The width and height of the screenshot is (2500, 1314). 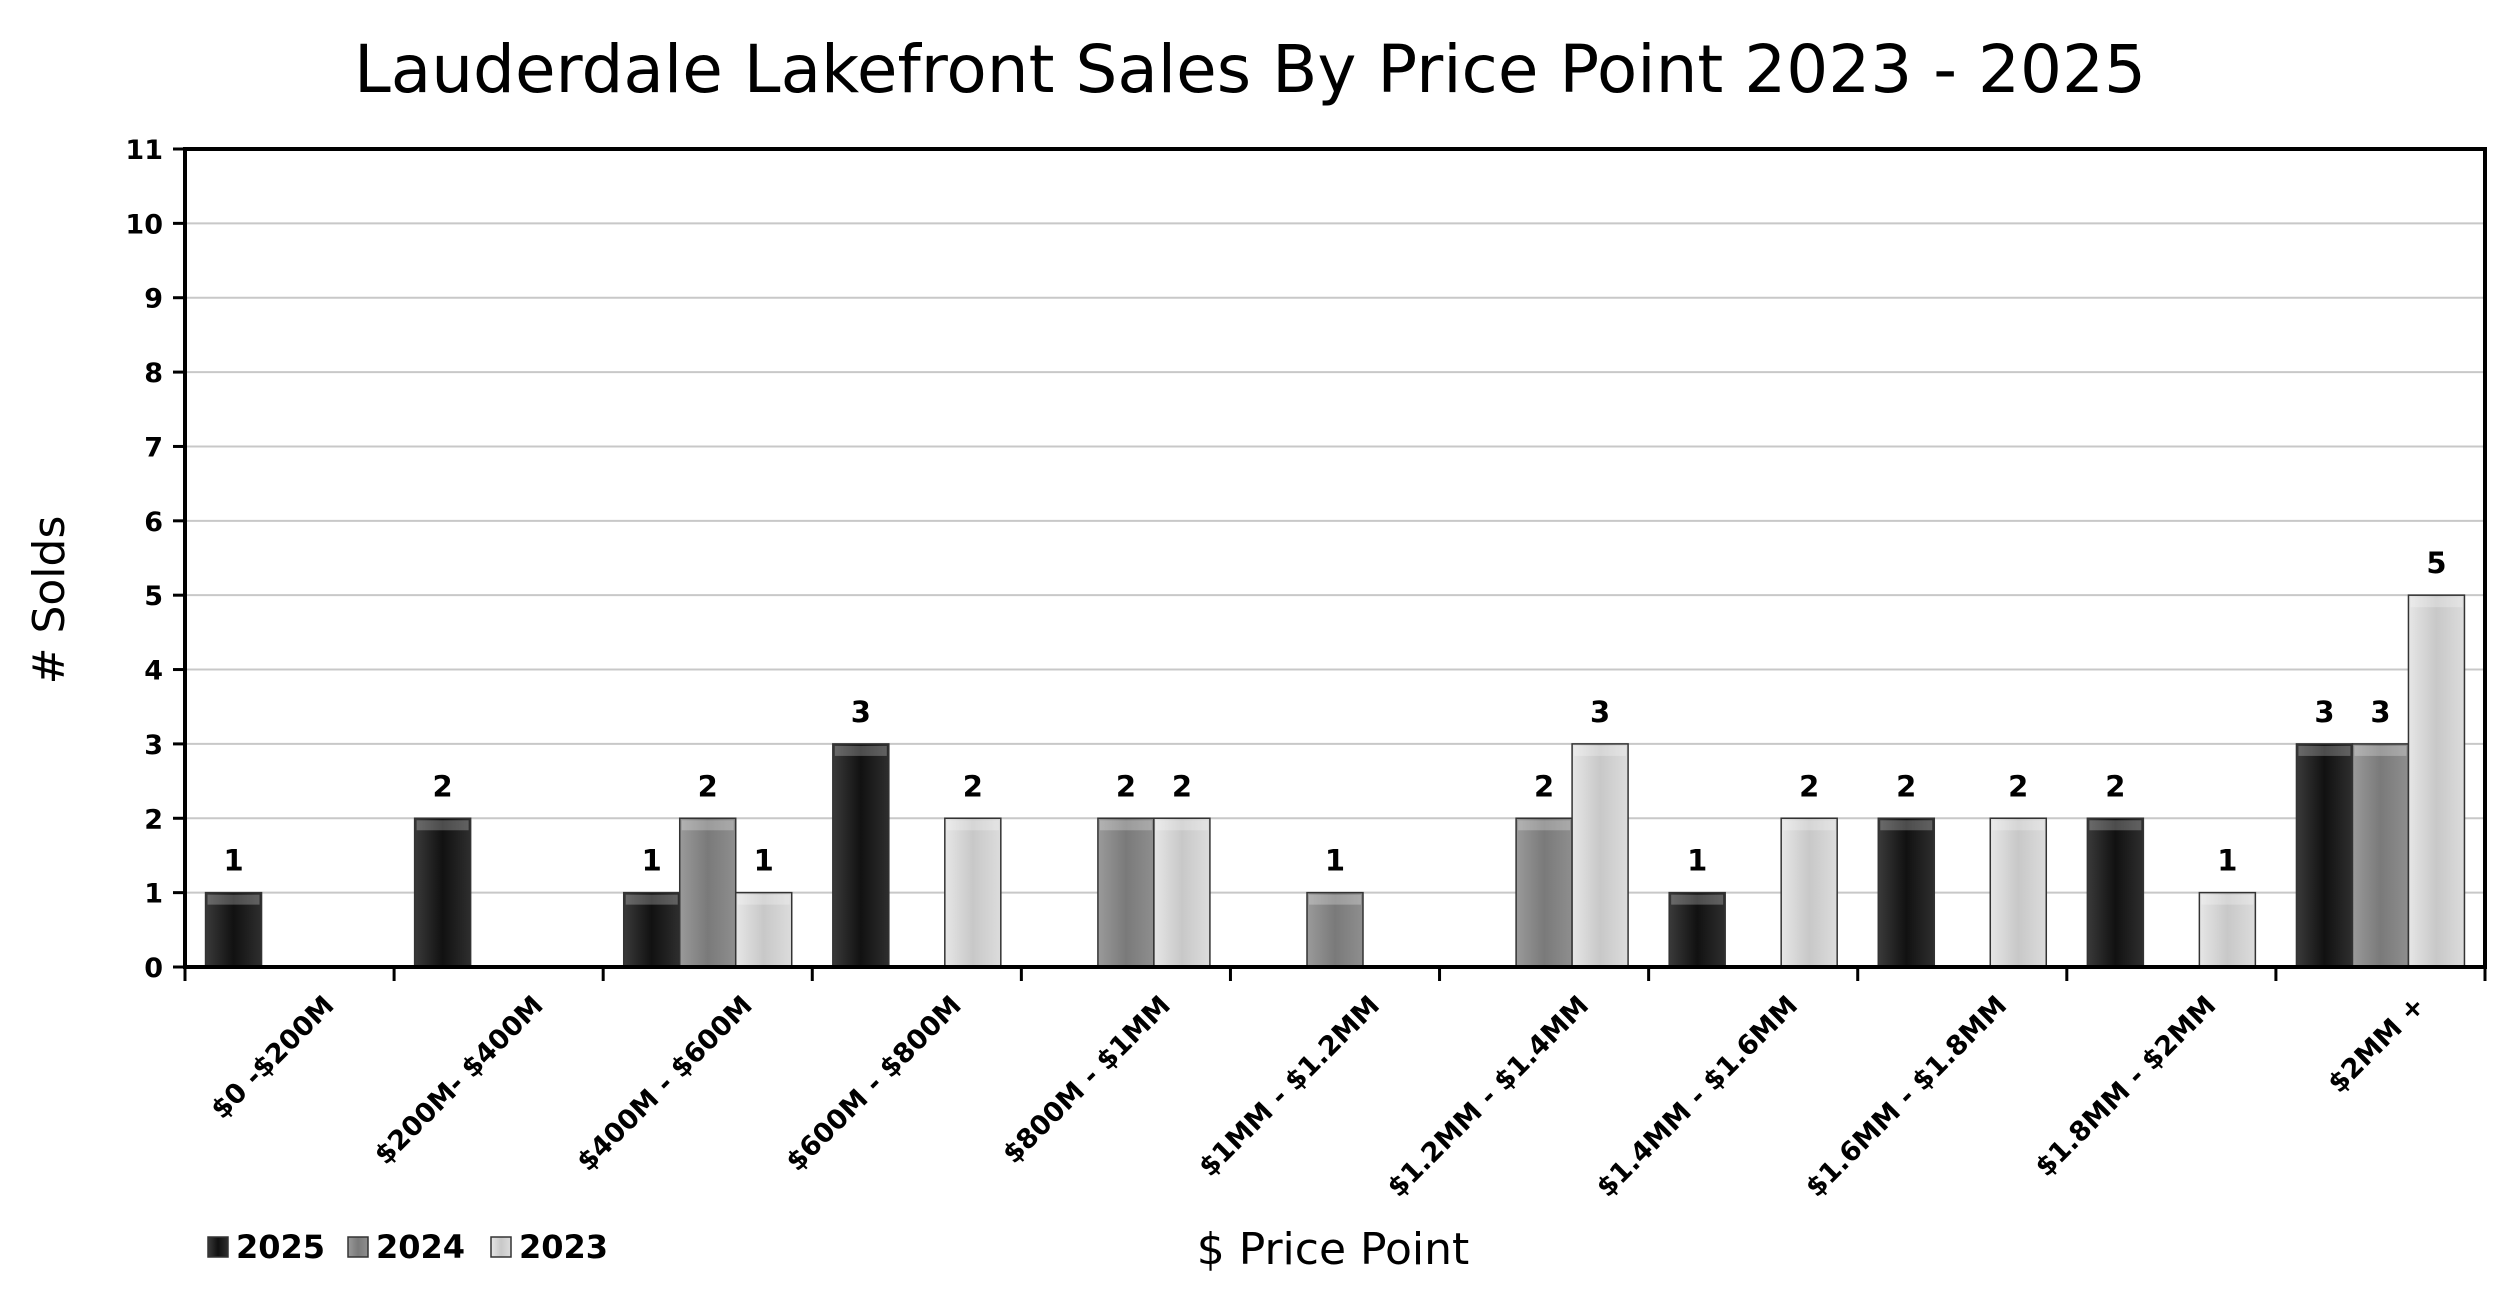 I want to click on x-tick-label: $2MM +, so click(x=2376, y=1044).